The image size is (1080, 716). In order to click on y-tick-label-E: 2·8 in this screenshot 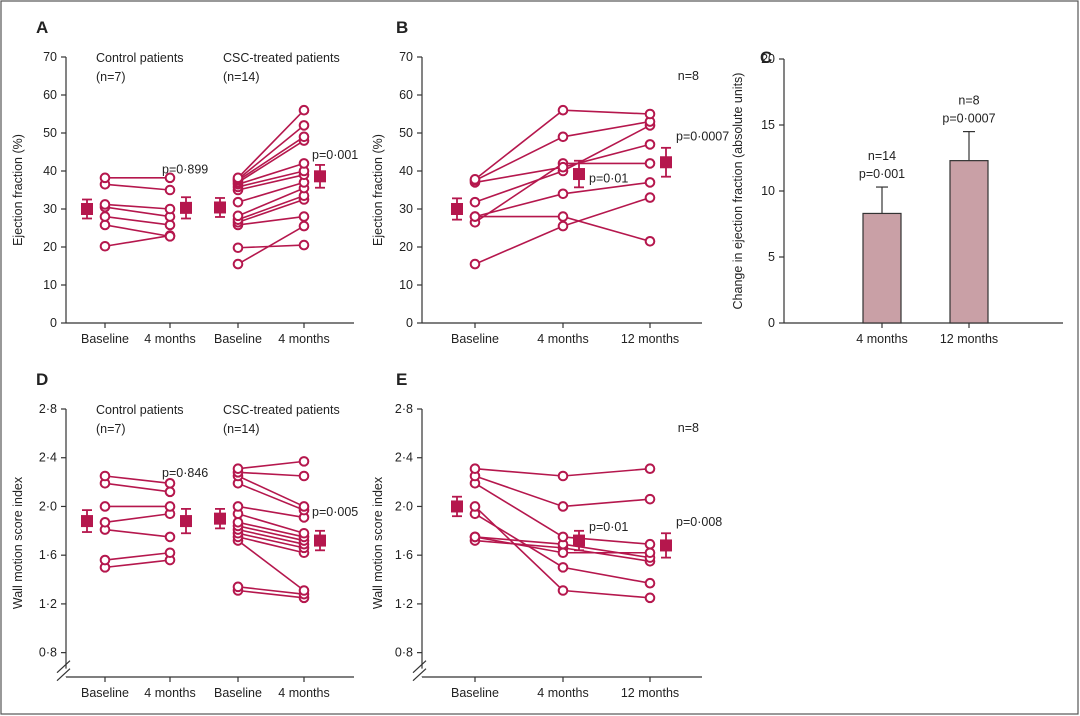, I will do `click(404, 409)`.